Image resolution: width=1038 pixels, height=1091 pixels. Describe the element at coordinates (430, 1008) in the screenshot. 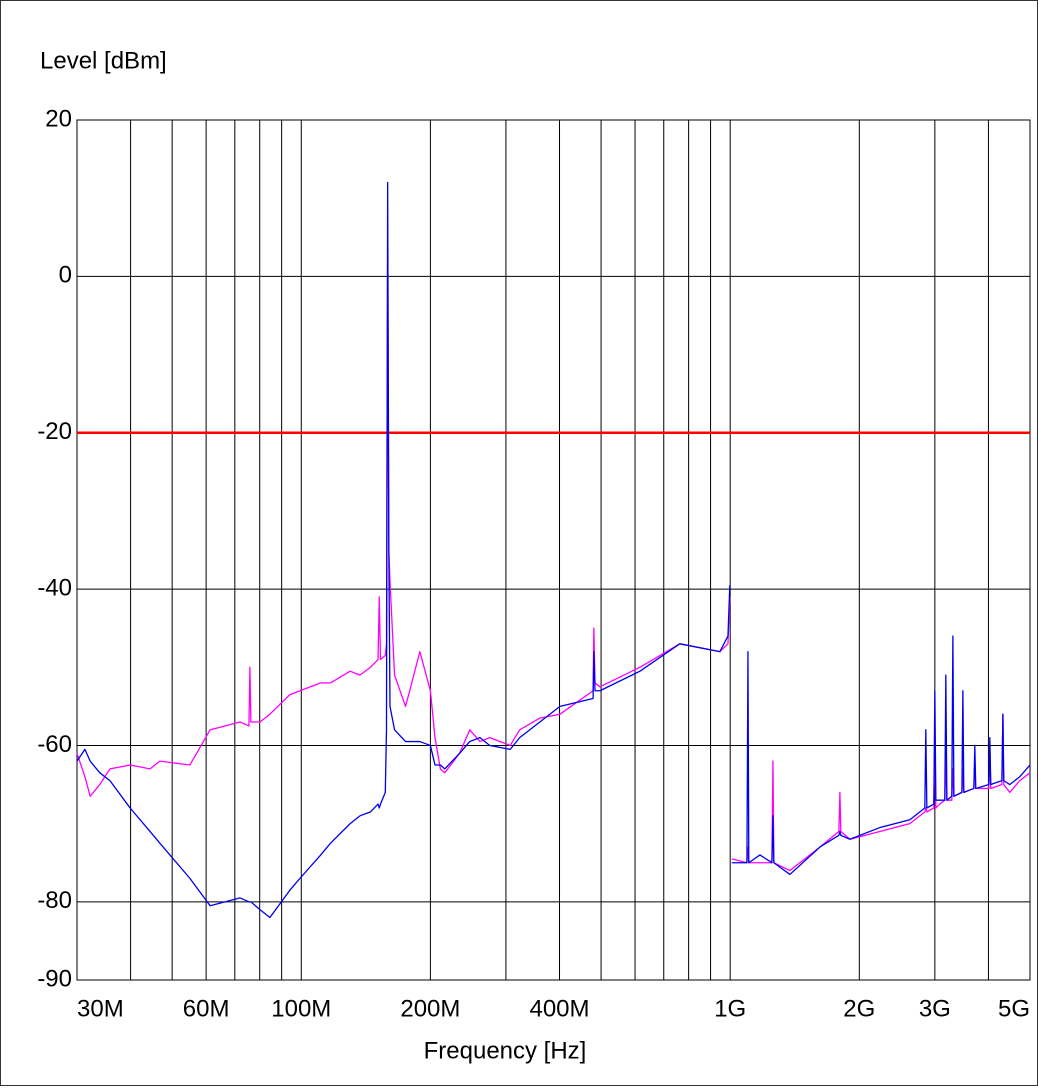

I see `x-tick-label: 200M` at that location.